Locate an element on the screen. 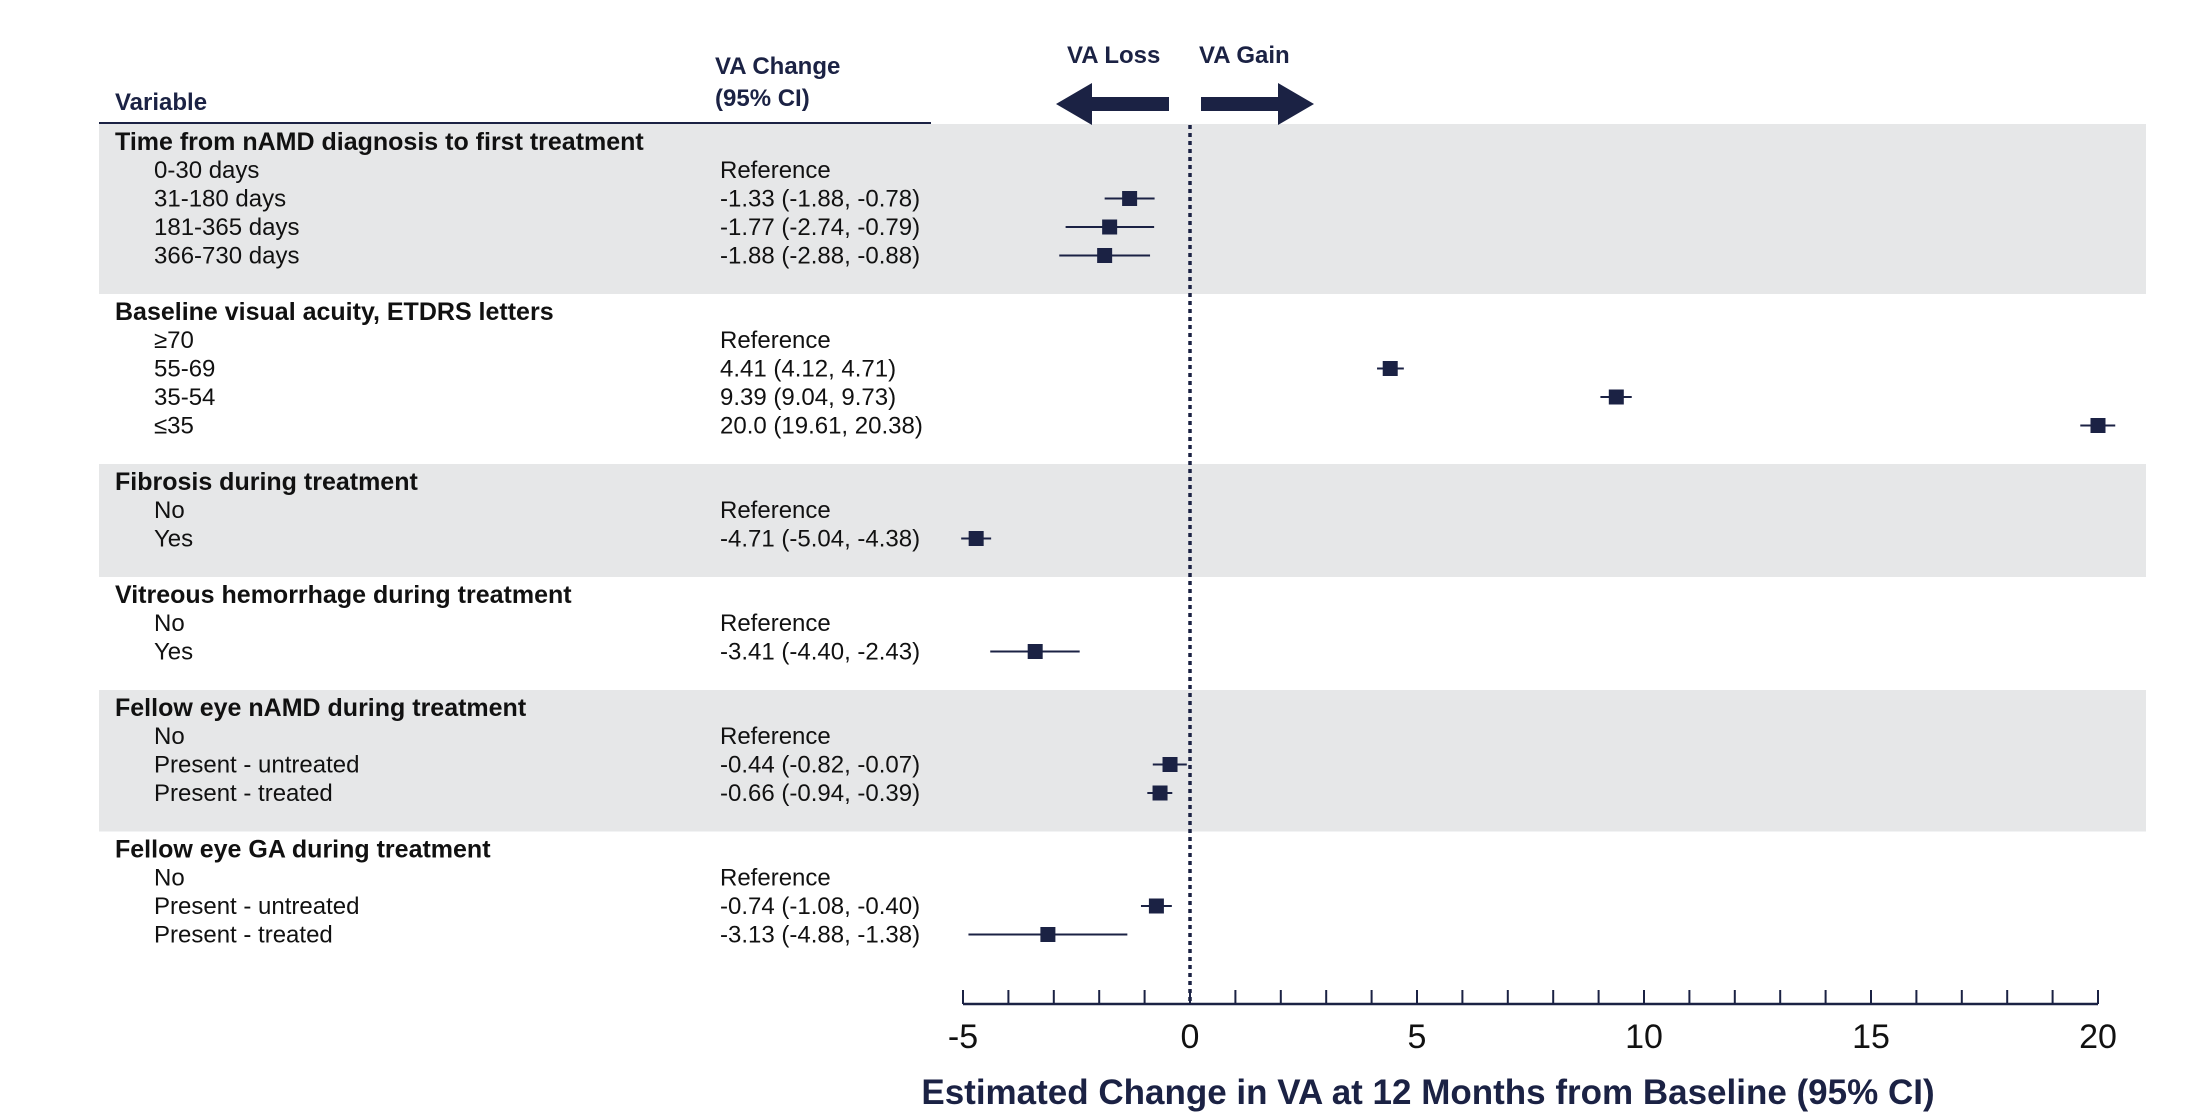  va-gain-label: VA Gain is located at coordinates (1244, 55).